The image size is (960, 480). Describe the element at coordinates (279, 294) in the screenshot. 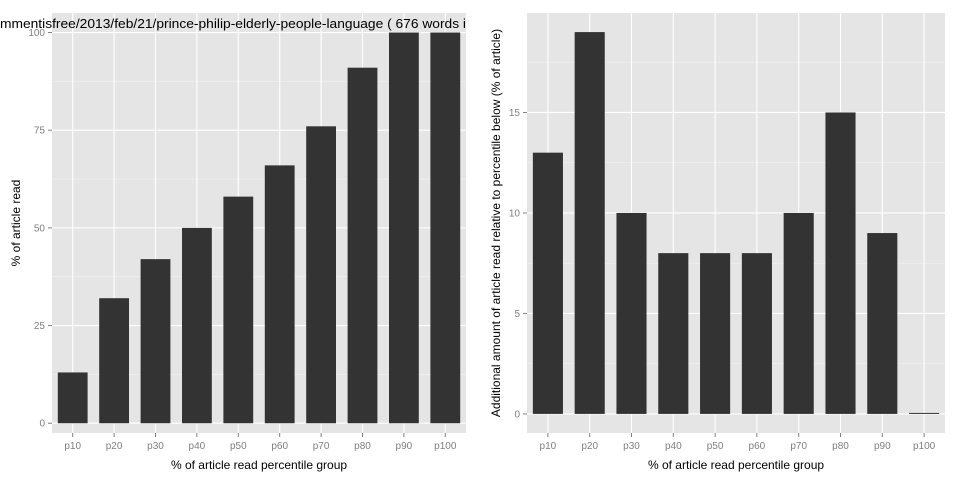

I see `left-bar-p60` at that location.